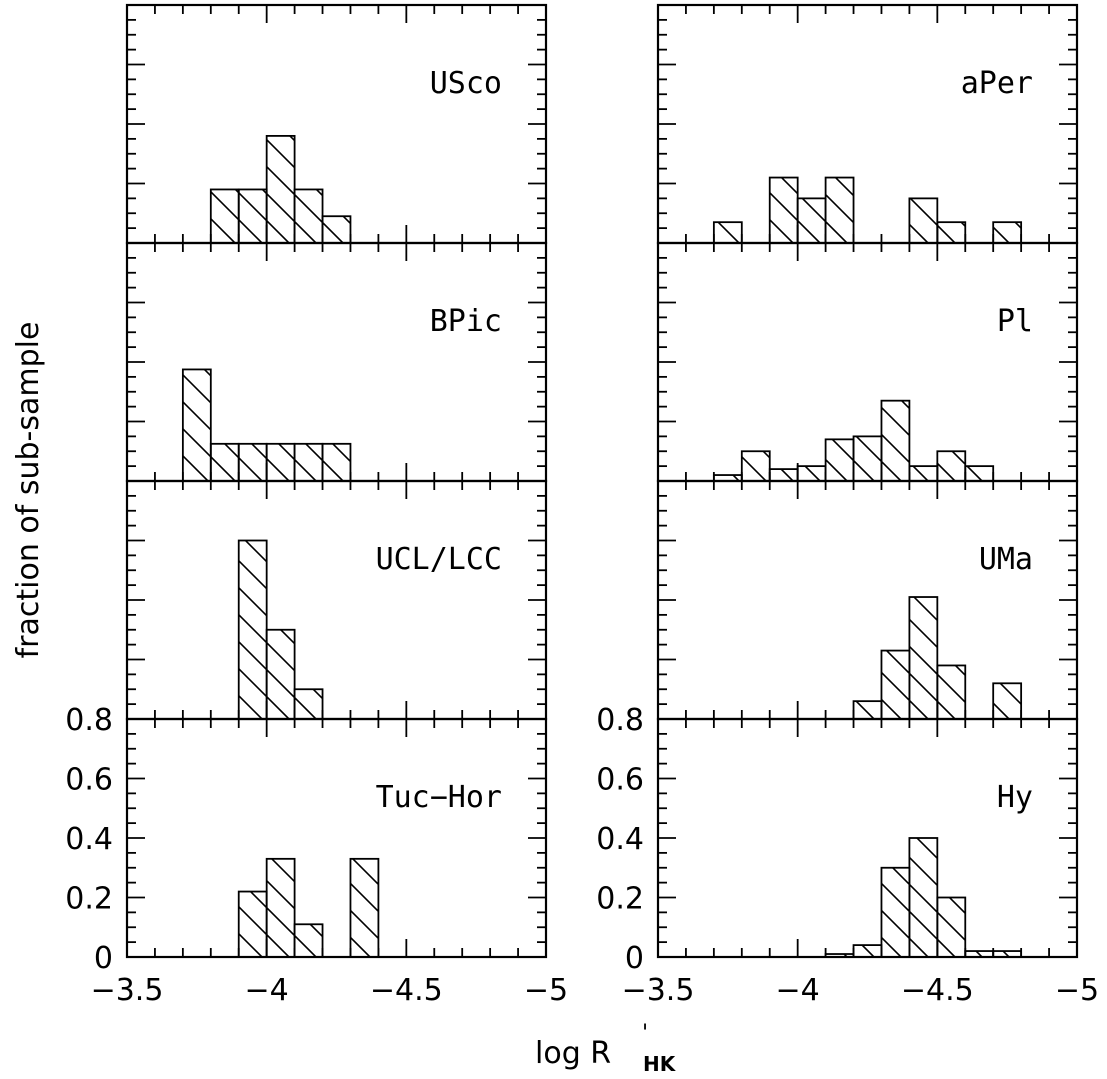  What do you see at coordinates (660, 1064) in the screenshot?
I see `x-axis-label-sub: HK` at bounding box center [660, 1064].